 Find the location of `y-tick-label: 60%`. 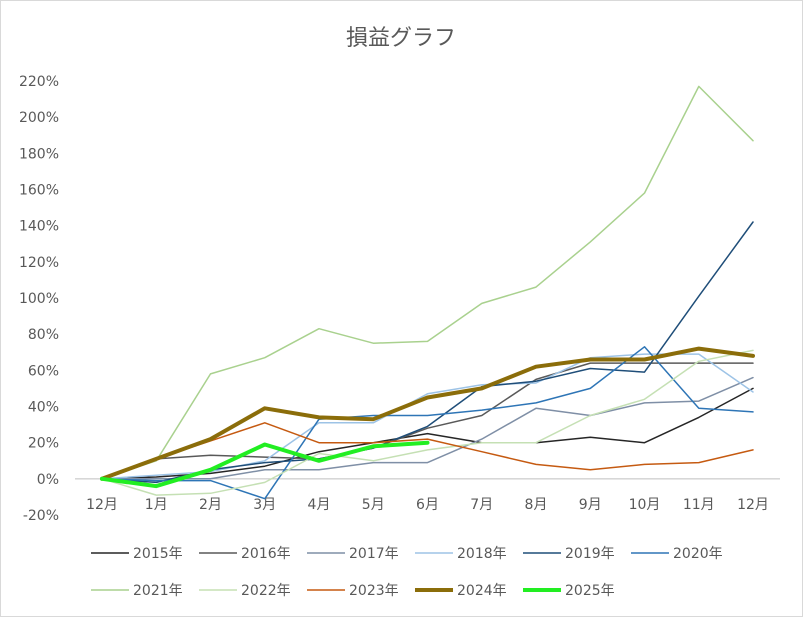

y-tick-label: 60% is located at coordinates (43, 371).